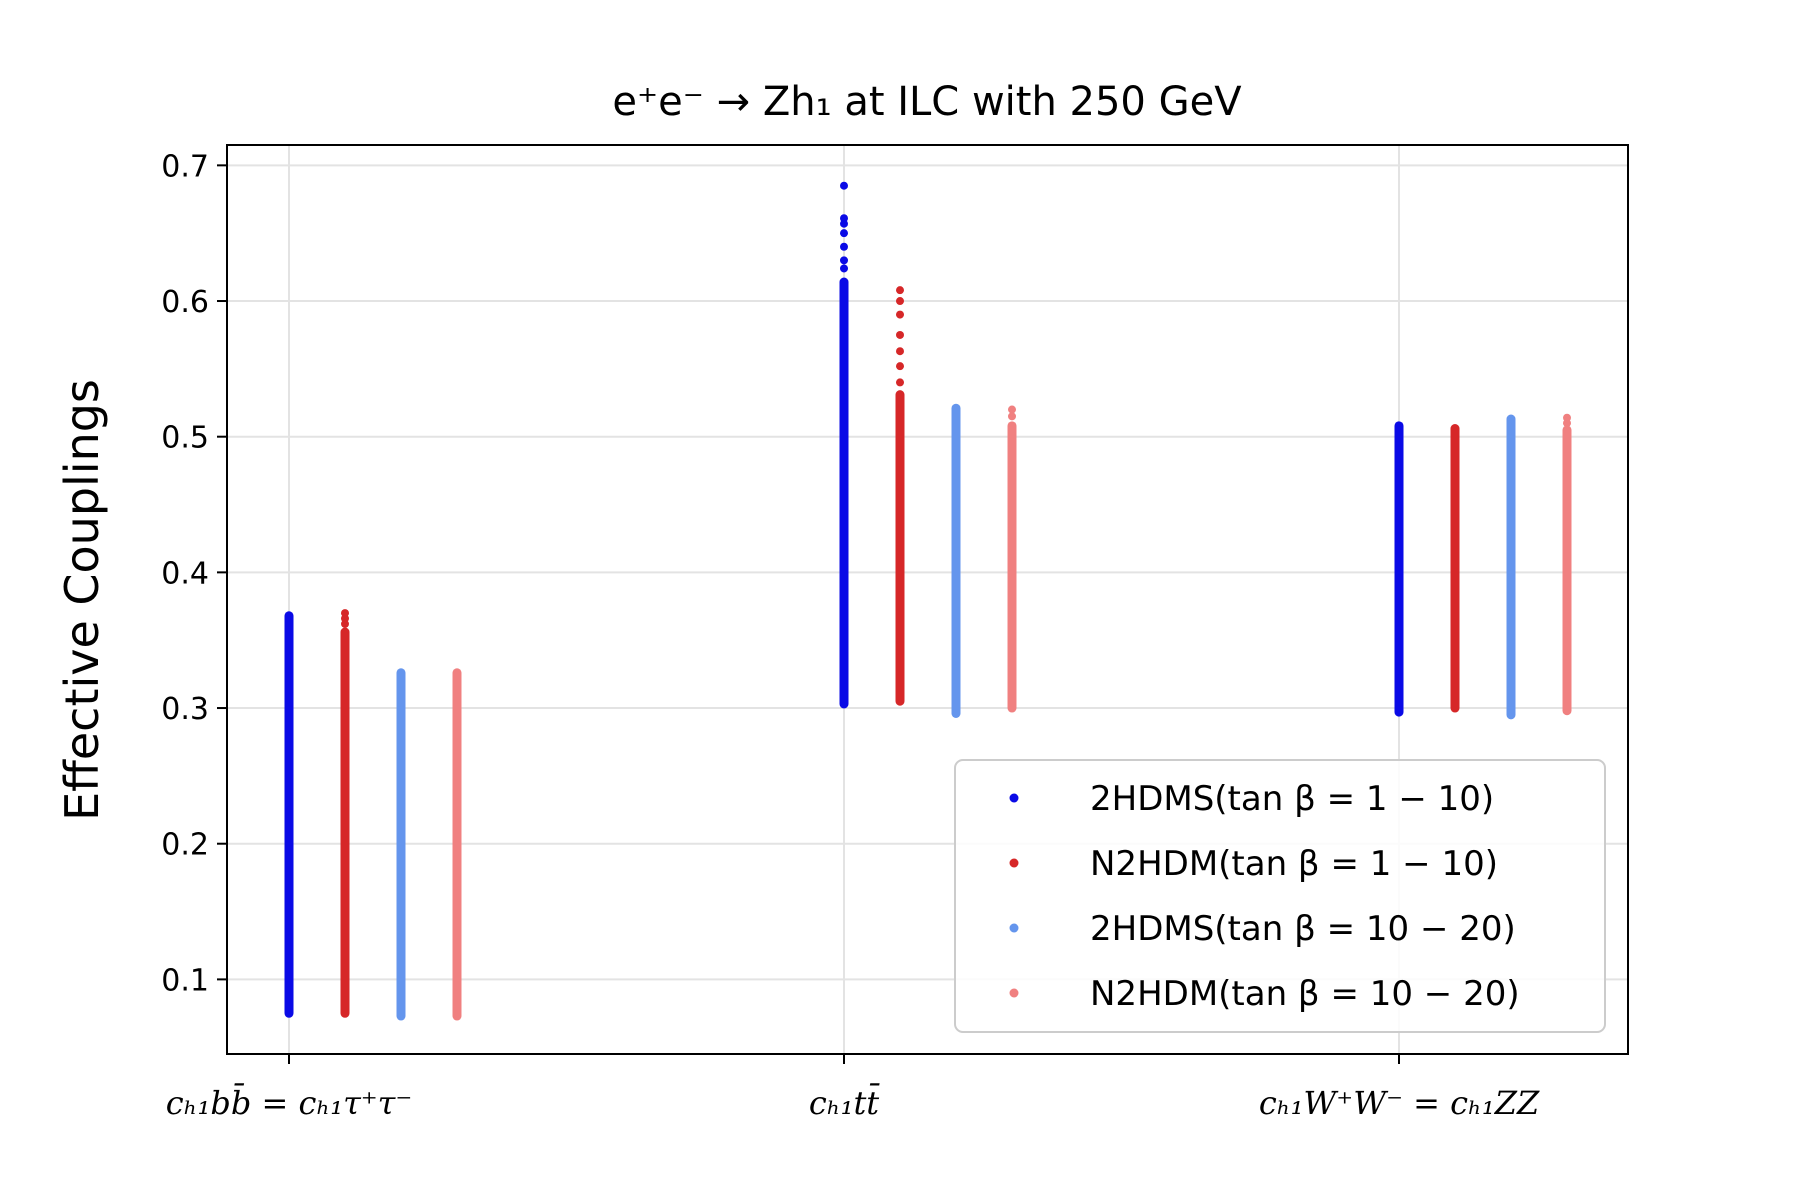 This screenshot has width=1800, height=1200. I want to click on legend-label: 2HDMS(tan β = 1 − 10), so click(1292, 799).